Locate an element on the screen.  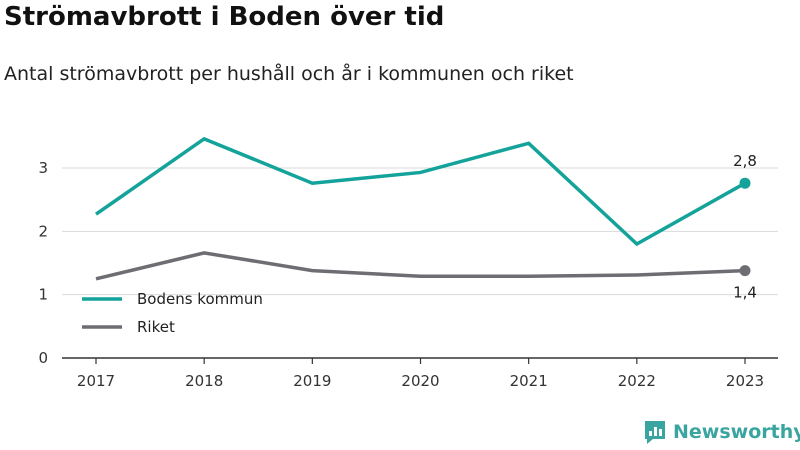
brand-name: Newsworthy is located at coordinates (736, 432).